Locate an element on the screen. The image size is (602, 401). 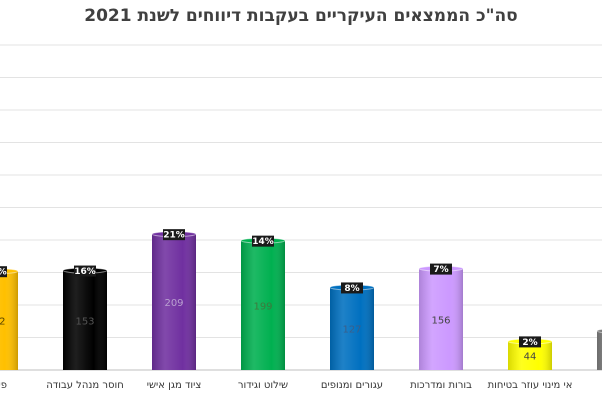
bar-value-label: 199 is located at coordinates (262, 306).